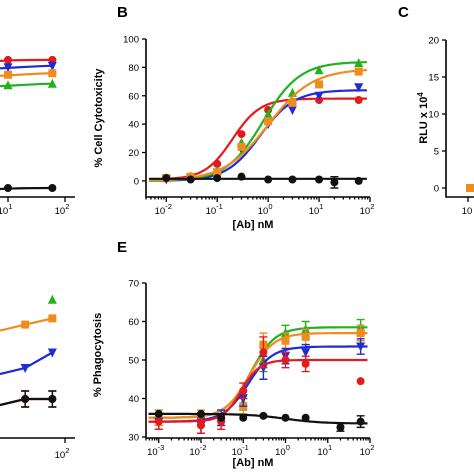  What do you see at coordinates (133, 438) in the screenshot?
I see `panel-e-y-tick-label: 30` at bounding box center [133, 438].